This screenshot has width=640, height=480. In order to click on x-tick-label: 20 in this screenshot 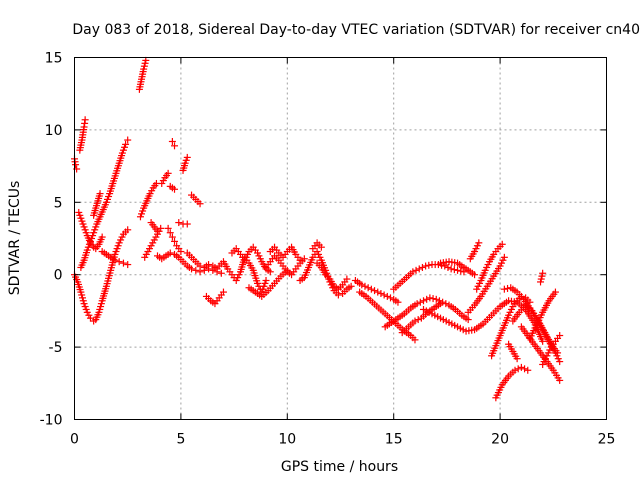, I will do `click(500, 440)`.